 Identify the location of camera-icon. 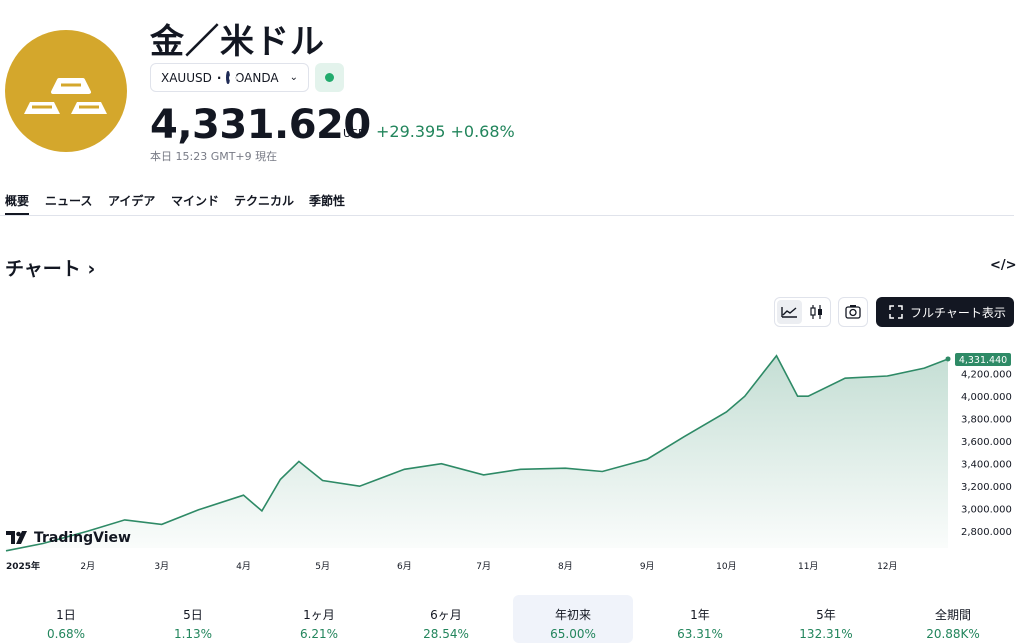
(853, 312).